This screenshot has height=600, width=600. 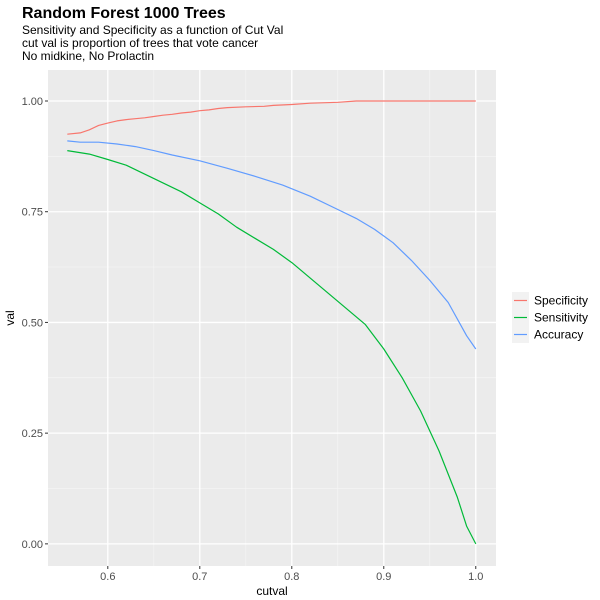 I want to click on legend: Specificity Sensitivity Accuracy, so click(x=550, y=317).